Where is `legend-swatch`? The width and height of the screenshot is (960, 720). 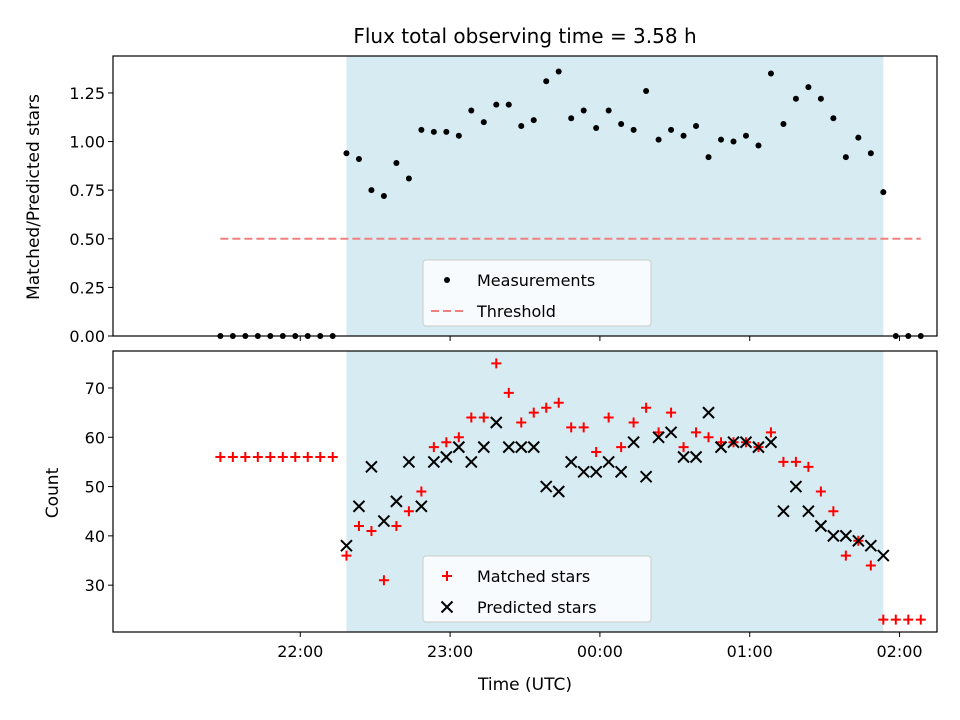 legend-swatch is located at coordinates (447, 576).